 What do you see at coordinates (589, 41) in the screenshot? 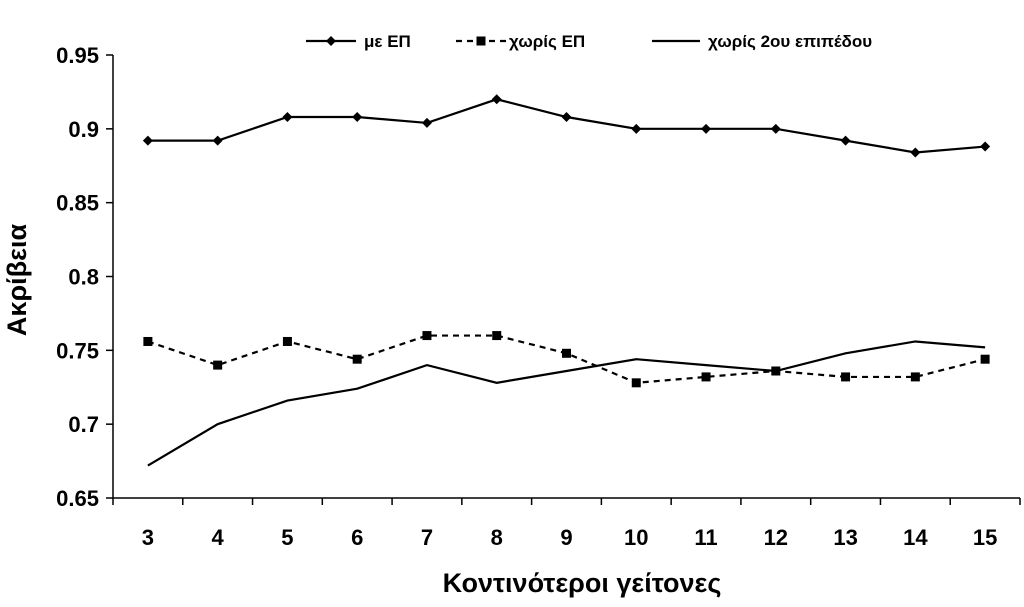
I see `legend: με ΕΠ χωρίς ΕΠ χωρίς 2ου επιπέδου` at bounding box center [589, 41].